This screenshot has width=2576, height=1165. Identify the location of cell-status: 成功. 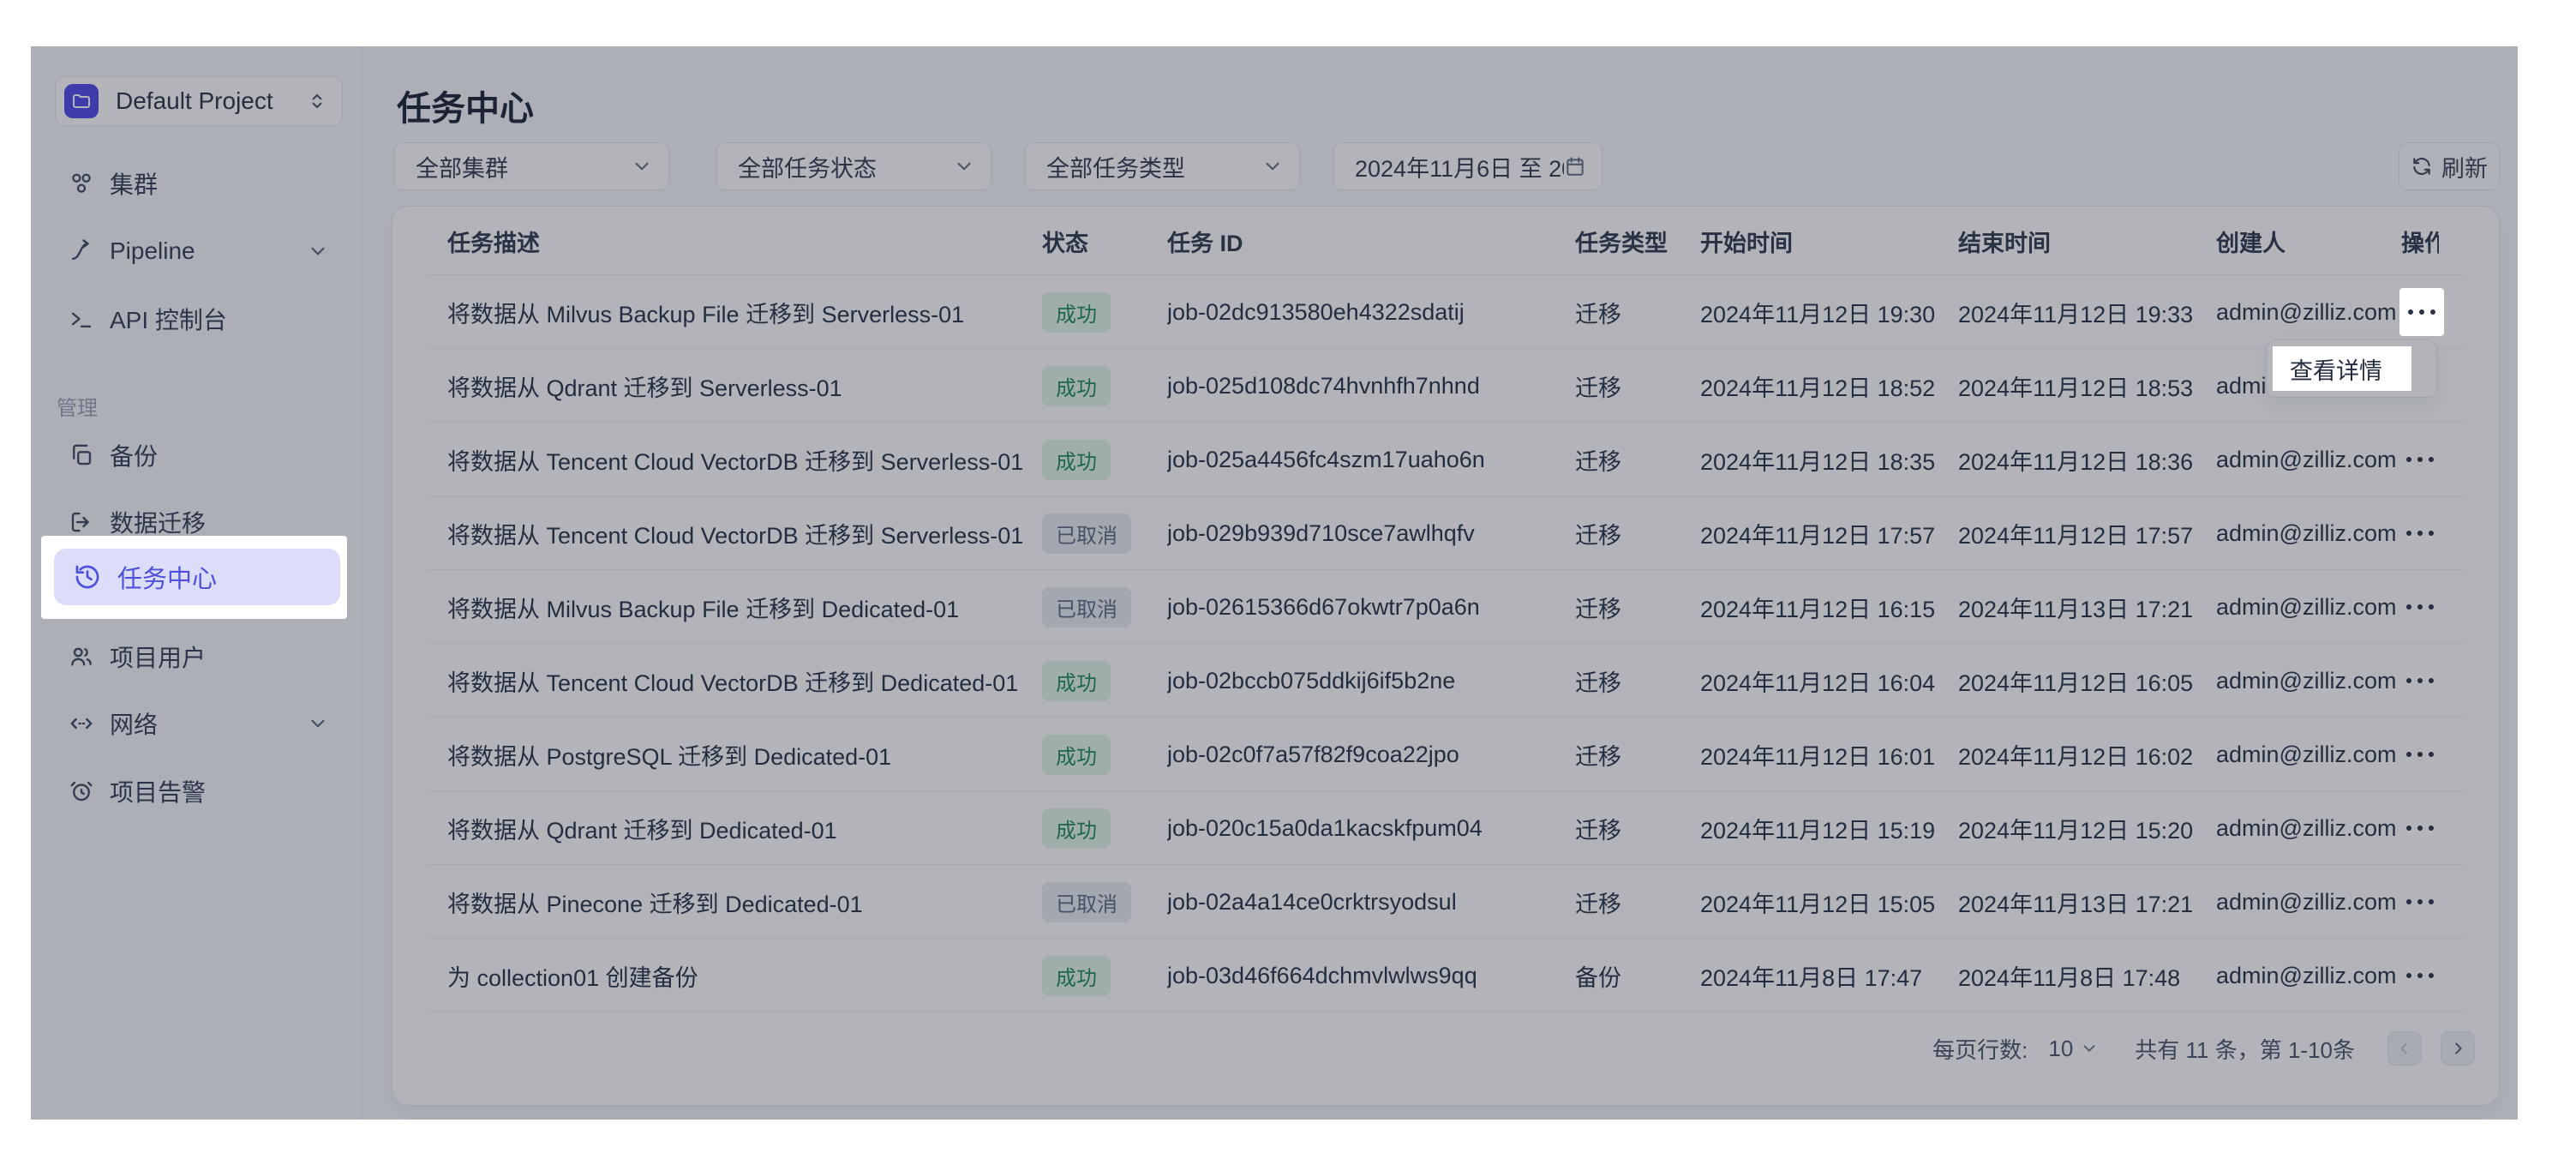
(1104, 754).